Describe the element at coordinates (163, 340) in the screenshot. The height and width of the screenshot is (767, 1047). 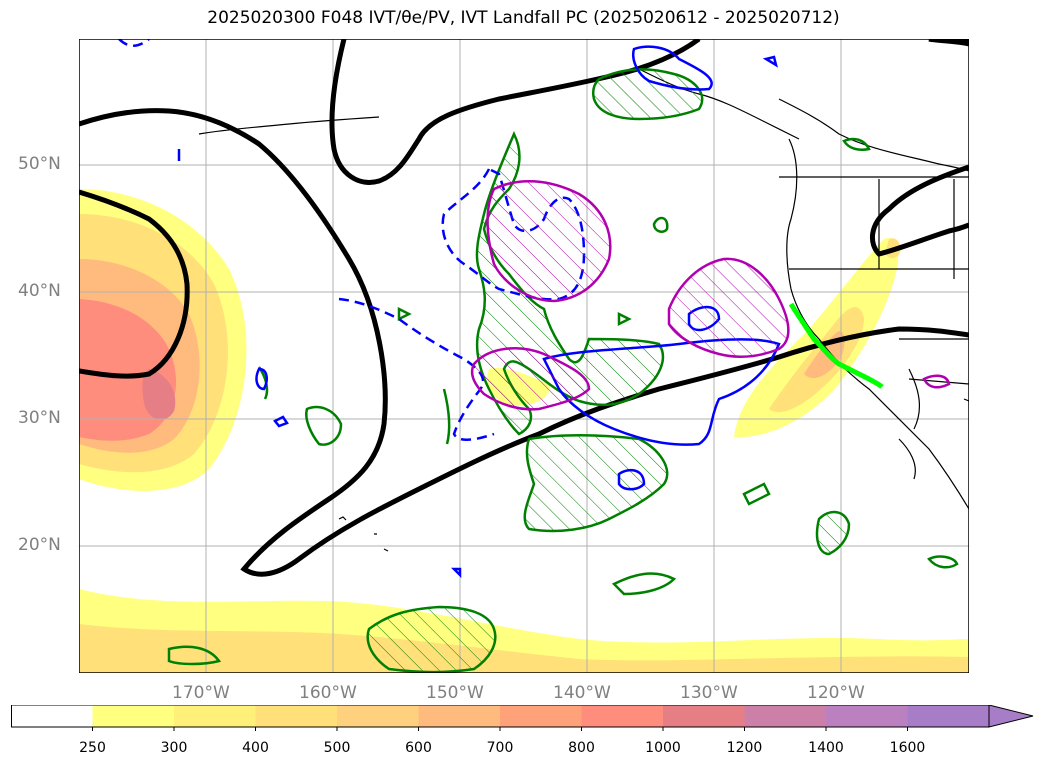
I see `ivt-shading-west` at that location.